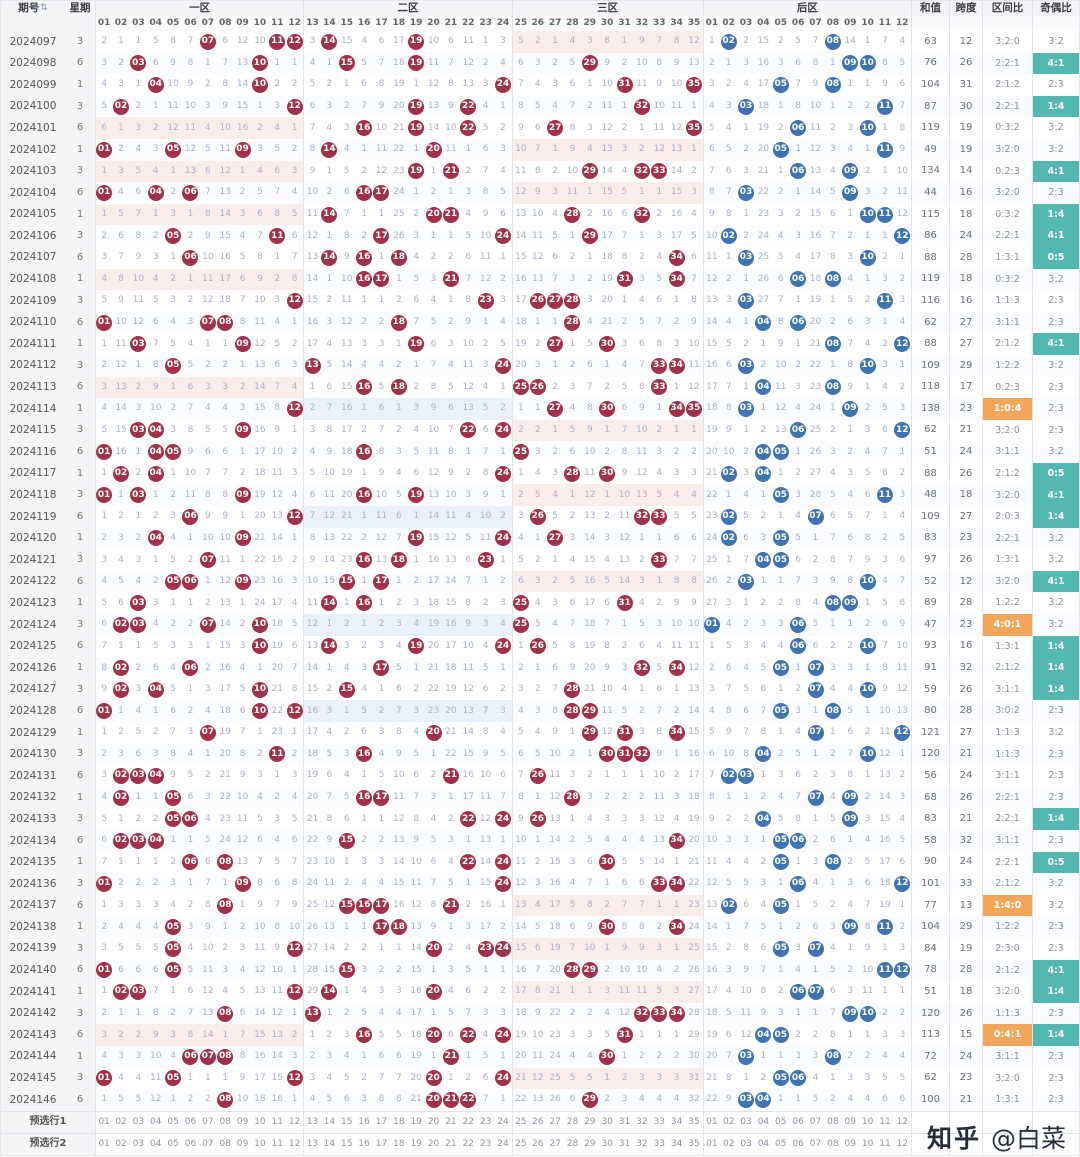 The image size is (1080, 1157). What do you see at coordinates (832, 388) in the screenshot?
I see `back-ball: 08` at bounding box center [832, 388].